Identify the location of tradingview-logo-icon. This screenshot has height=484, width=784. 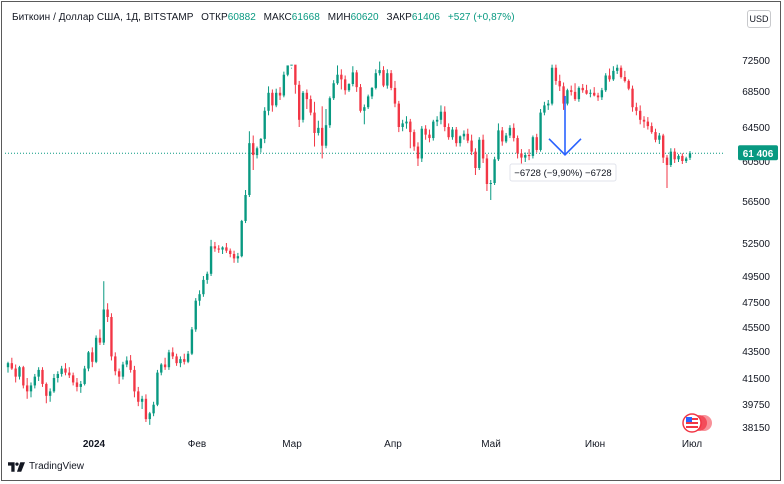
(16, 466).